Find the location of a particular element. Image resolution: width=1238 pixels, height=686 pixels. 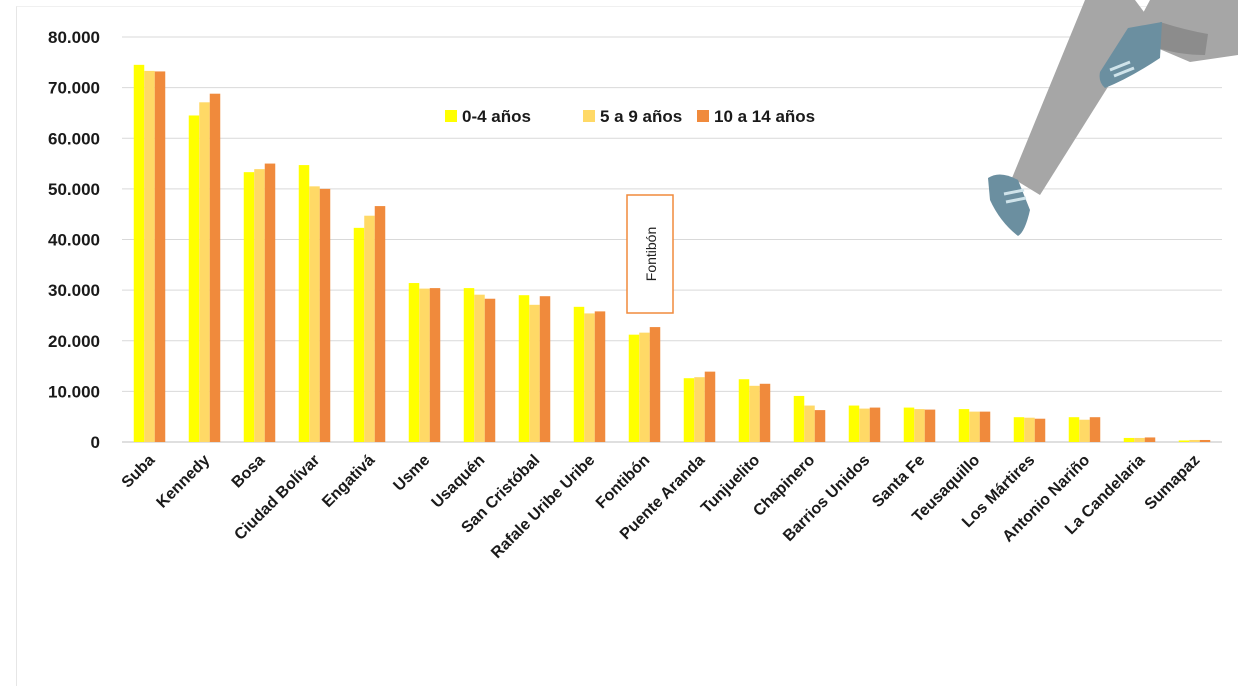

y-tick-label: 80.000 is located at coordinates (74, 37).